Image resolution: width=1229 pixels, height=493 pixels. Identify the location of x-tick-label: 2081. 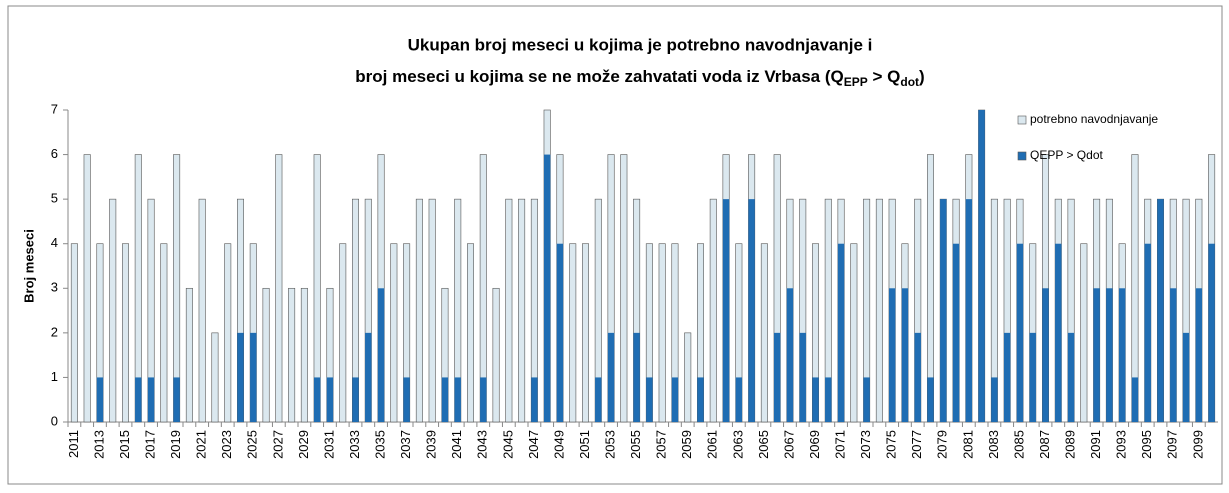
(967, 444).